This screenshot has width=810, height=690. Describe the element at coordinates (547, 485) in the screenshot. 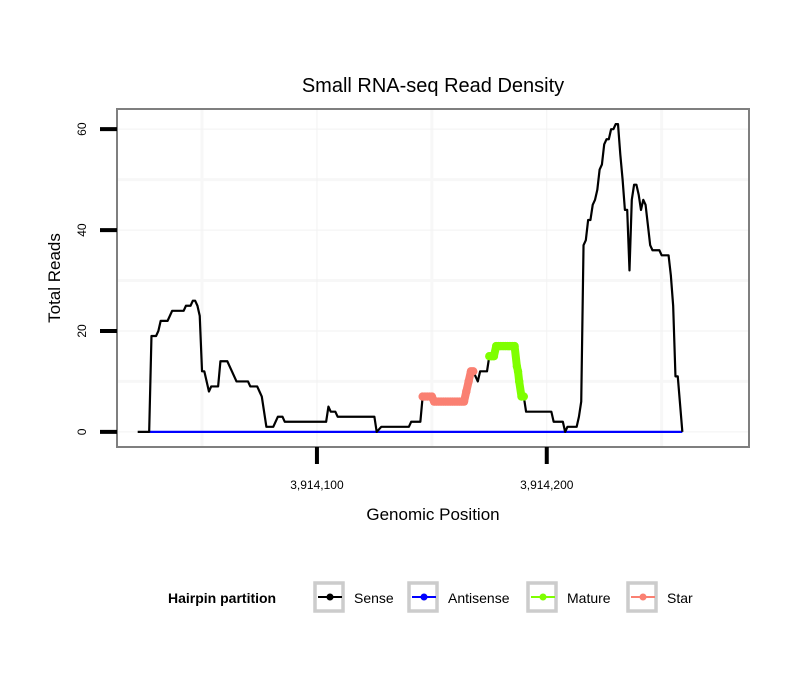

I see `x-tick-label: 3,914,200` at that location.